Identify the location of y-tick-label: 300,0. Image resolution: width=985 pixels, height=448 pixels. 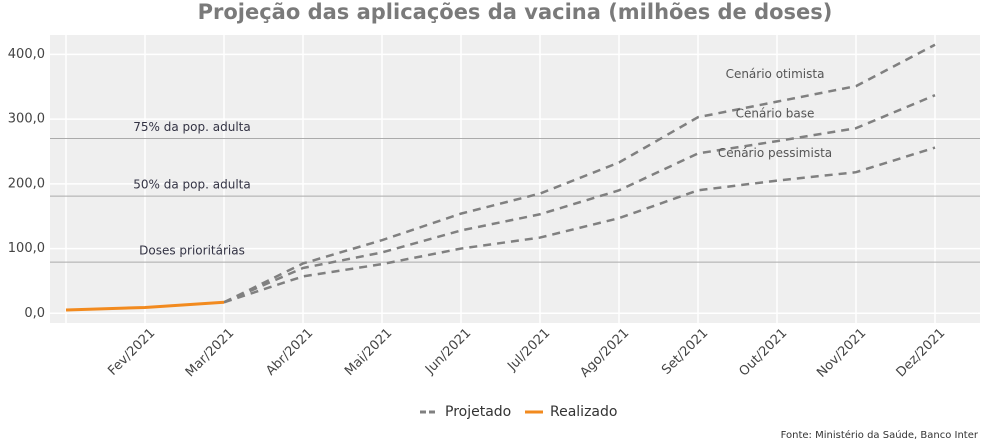
(26, 119).